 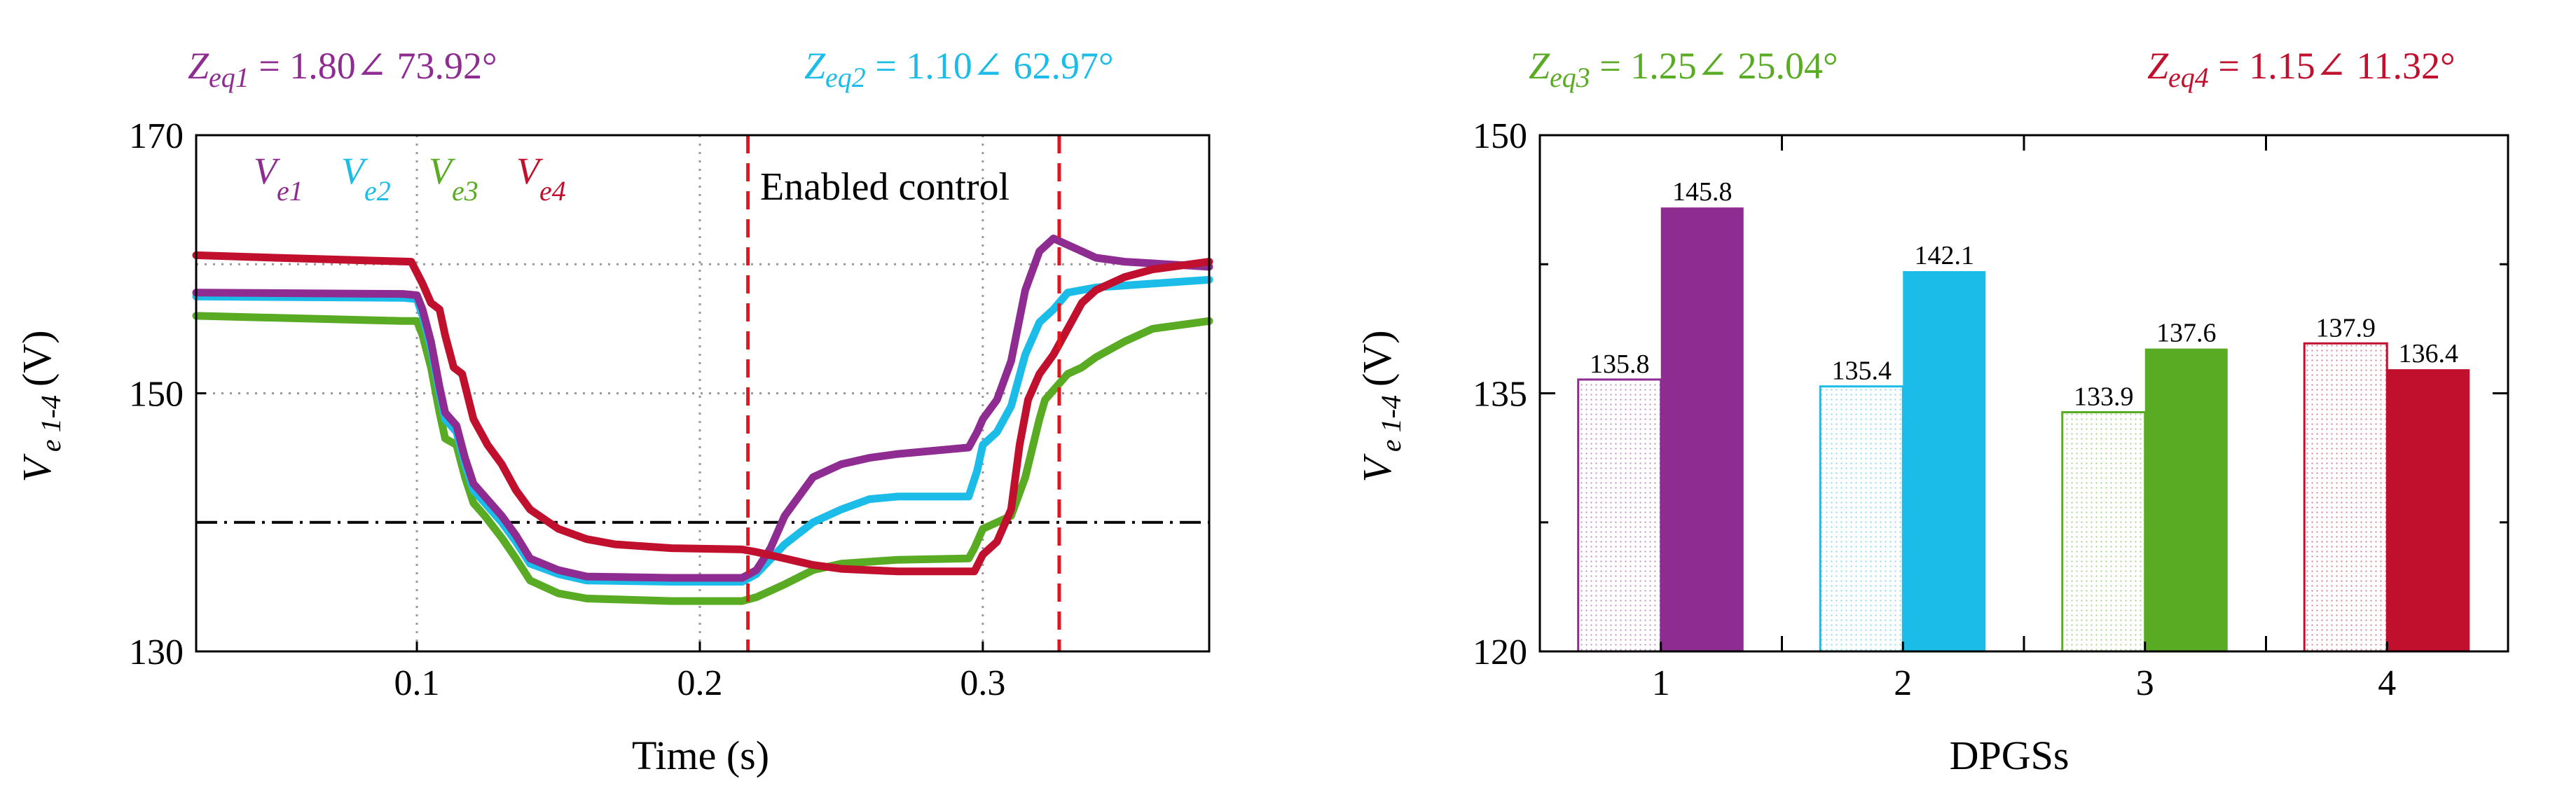 What do you see at coordinates (37, 468) in the screenshot?
I see `y-axis-label-symbol: V` at bounding box center [37, 468].